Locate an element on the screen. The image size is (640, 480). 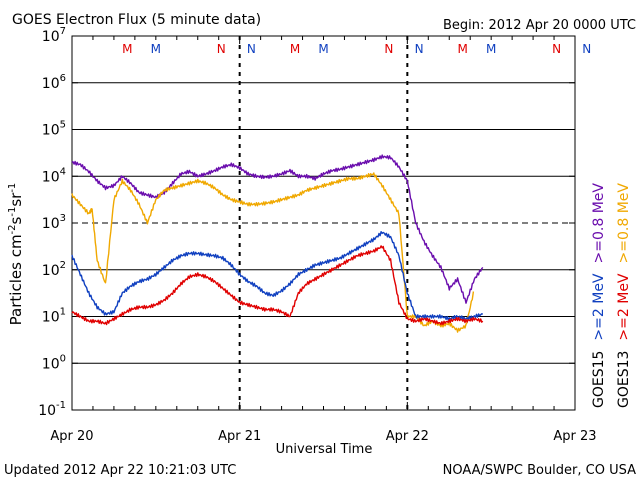
x-axis-label: Universal Time is located at coordinates (324, 449).